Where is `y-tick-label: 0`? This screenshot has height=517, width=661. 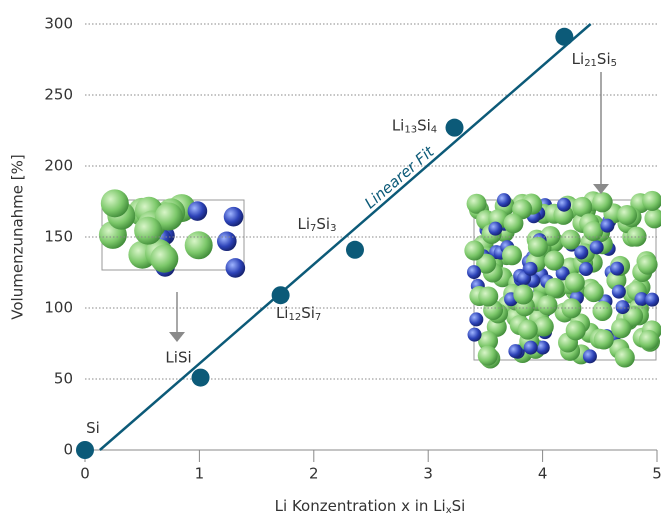
y-tick-label: 0 is located at coordinates (68, 450).